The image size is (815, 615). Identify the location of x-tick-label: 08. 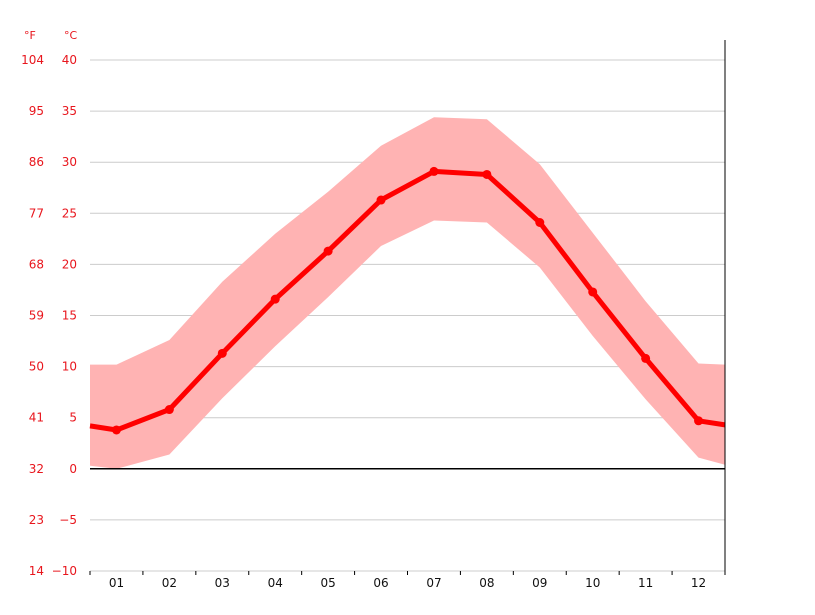
(486, 583).